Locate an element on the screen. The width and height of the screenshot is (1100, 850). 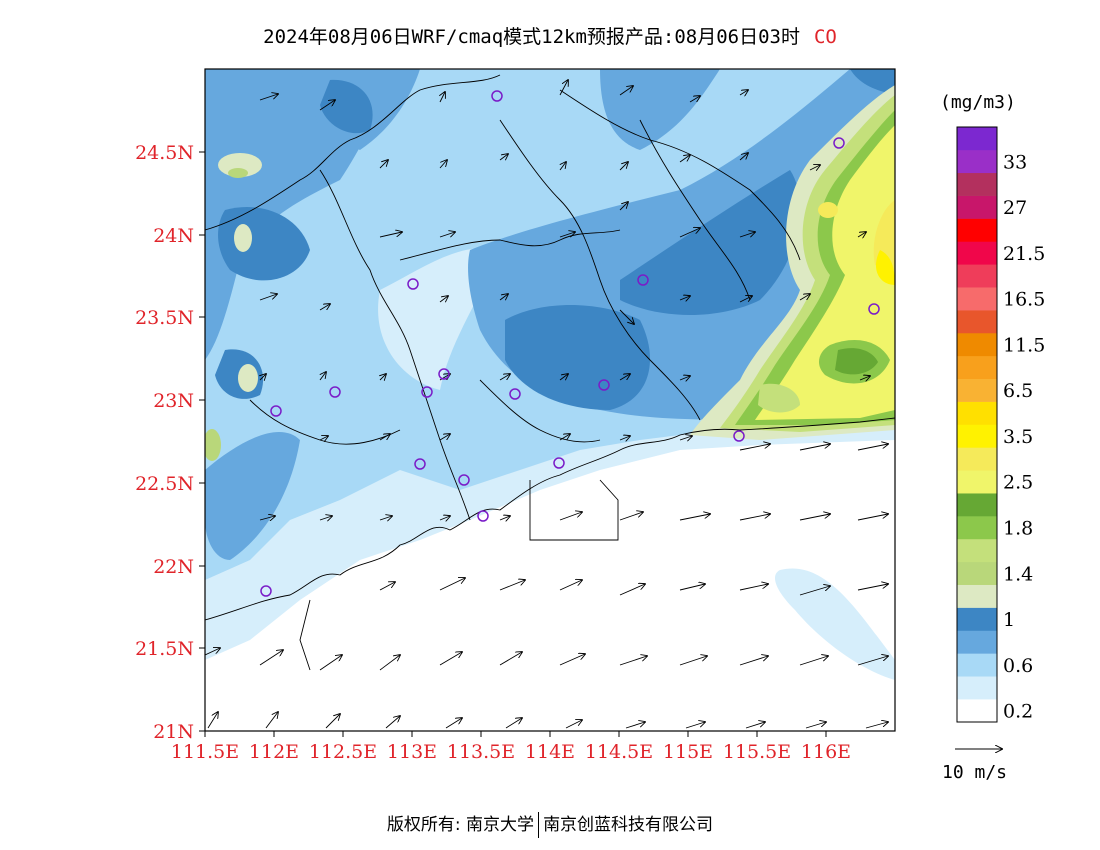
colorbar-label: 1.4 is located at coordinates (1018, 574).